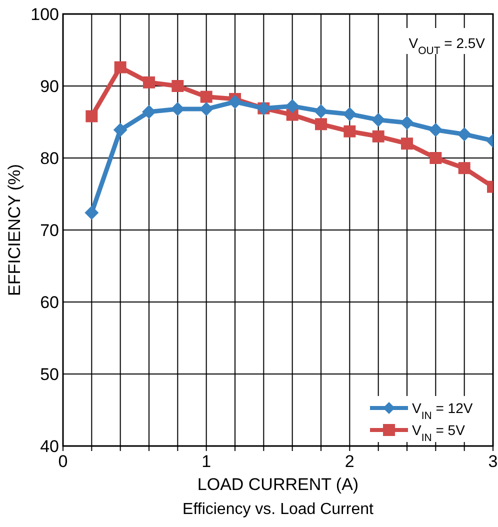 The width and height of the screenshot is (498, 527). What do you see at coordinates (49, 374) in the screenshot?
I see `y-tick-label: 50` at bounding box center [49, 374].